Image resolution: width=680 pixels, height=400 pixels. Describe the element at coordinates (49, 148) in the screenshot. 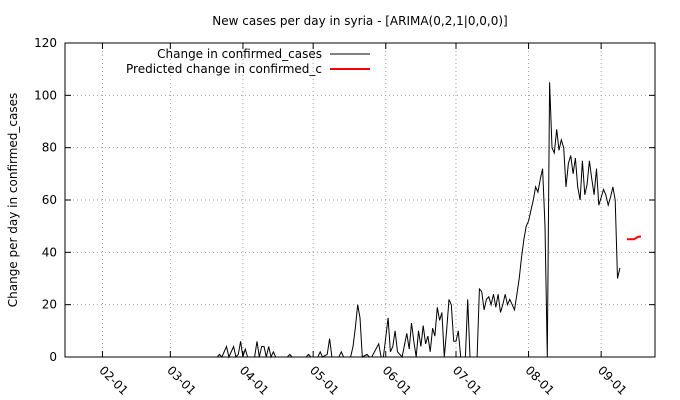

I see `y-tick-label: 80` at that location.